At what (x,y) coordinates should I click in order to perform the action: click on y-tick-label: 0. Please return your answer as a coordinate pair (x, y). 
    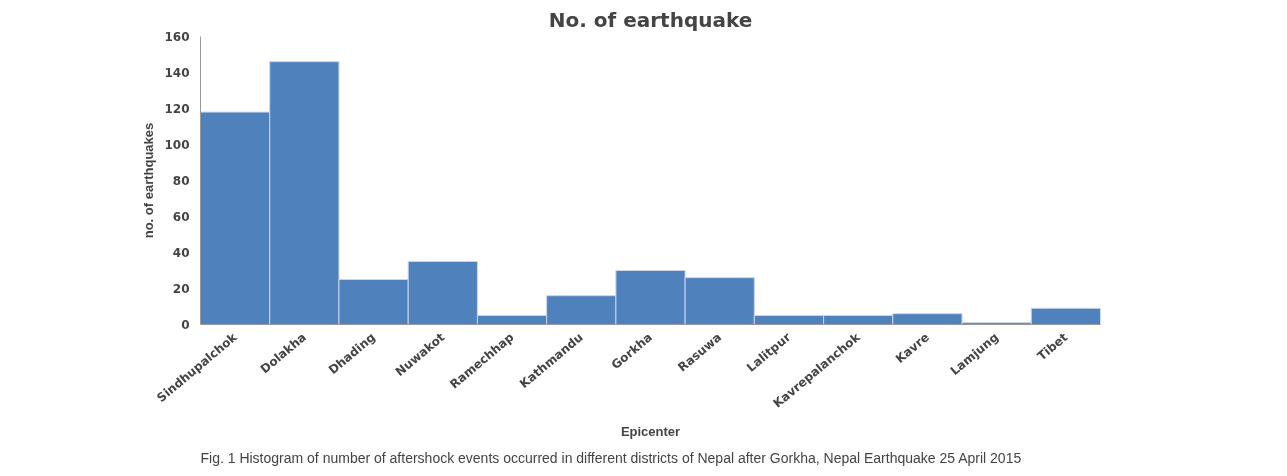
    Looking at the image, I should click on (185, 325).